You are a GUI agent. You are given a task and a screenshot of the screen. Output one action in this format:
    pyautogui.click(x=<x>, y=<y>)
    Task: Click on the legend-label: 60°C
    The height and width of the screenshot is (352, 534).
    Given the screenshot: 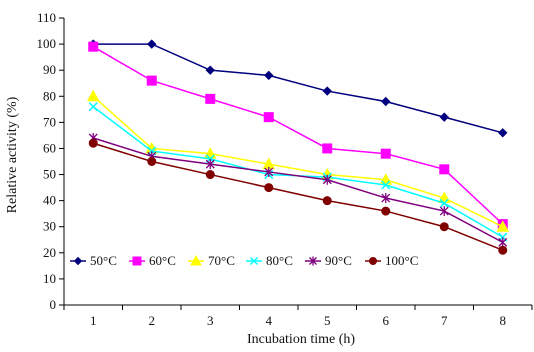 What is the action you would take?
    pyautogui.click(x=162, y=260)
    